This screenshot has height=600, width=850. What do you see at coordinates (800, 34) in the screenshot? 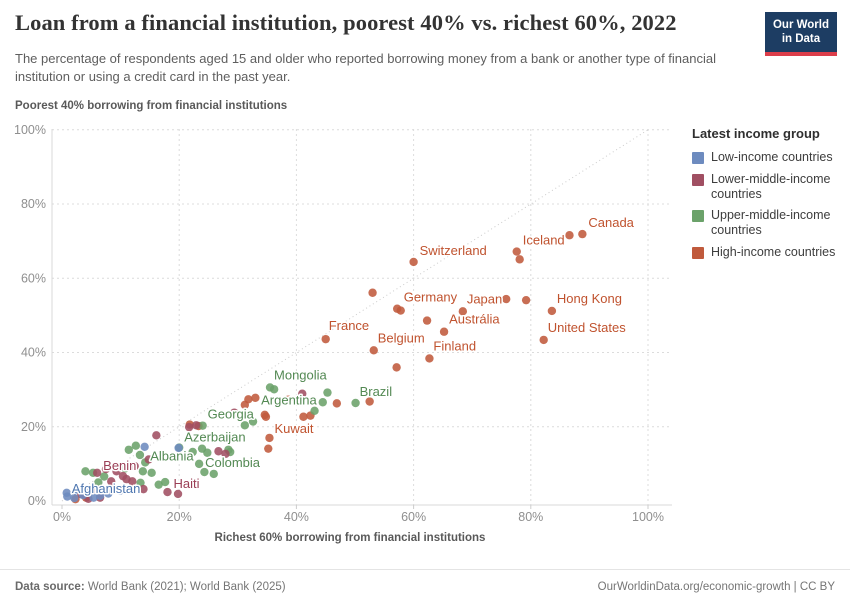
I see `owid-logo: Our World in Data` at bounding box center [800, 34].